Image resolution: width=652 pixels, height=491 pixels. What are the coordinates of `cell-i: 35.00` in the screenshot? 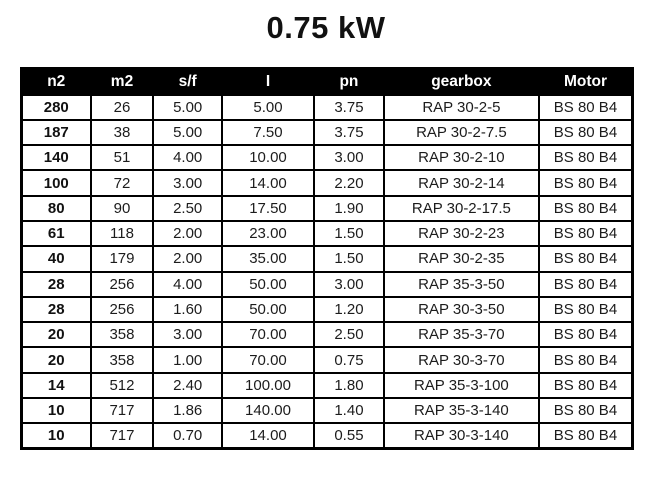 It's located at (268, 259).